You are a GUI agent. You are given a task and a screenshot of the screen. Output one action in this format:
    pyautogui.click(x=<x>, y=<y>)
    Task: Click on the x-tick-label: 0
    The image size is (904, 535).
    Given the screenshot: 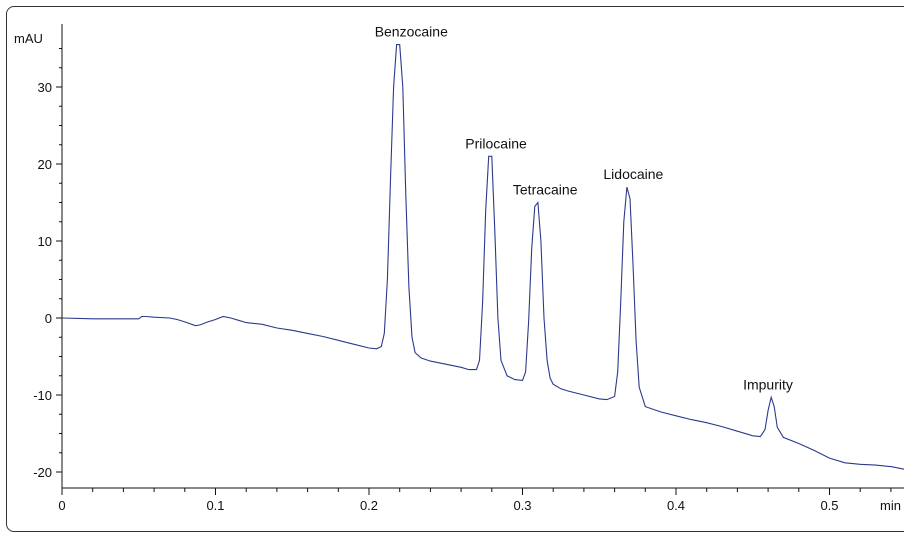 What is the action you would take?
    pyautogui.click(x=61, y=505)
    